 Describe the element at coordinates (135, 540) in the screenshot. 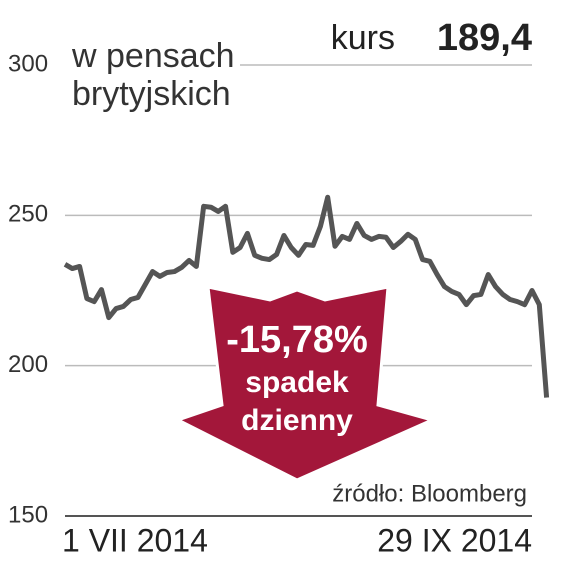

I see `x-tick-label: 1 VII 2014` at that location.